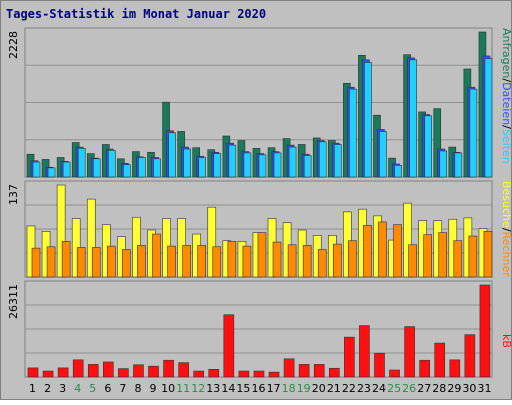 Image resolution: width=512 pixels, height=405 pixels. Describe the element at coordinates (364, 388) in the screenshot. I see `x-tick-label-23: 23` at that location.